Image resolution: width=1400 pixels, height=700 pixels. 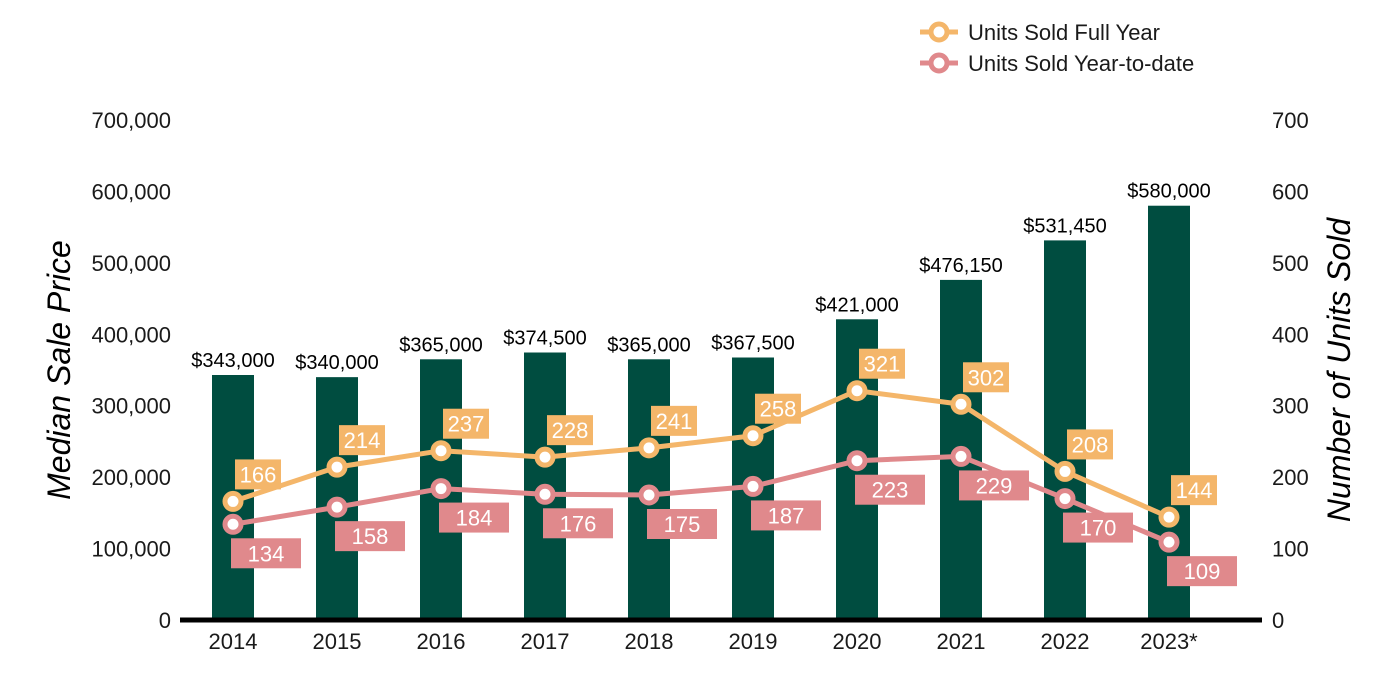 I want to click on ytd-label-text: 229, so click(x=994, y=485).